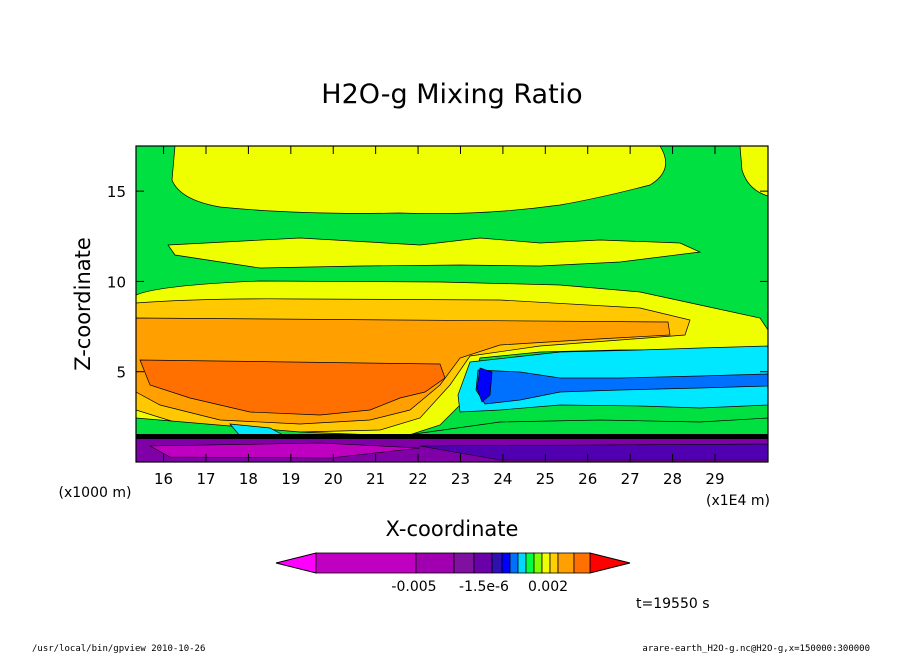  I want to click on x-axis-unit: (x1E4 m), so click(738, 501).